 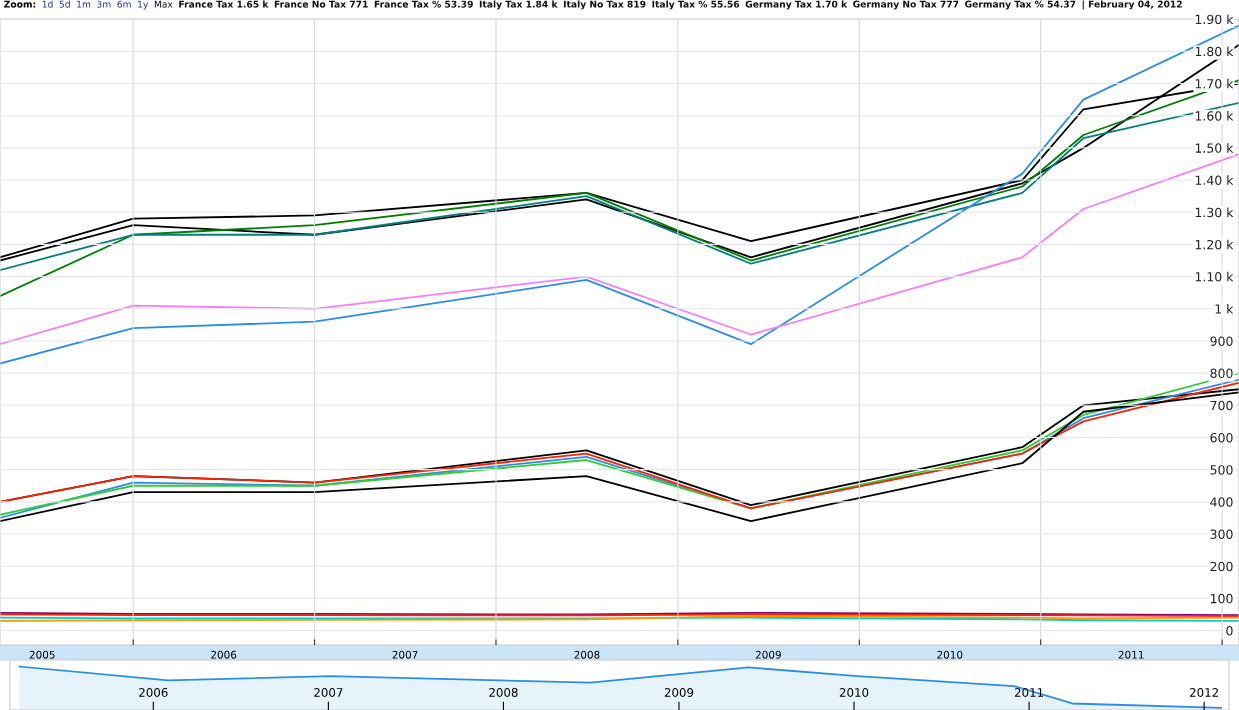 I want to click on text: France Tax % 53.39, so click(x=423, y=4).